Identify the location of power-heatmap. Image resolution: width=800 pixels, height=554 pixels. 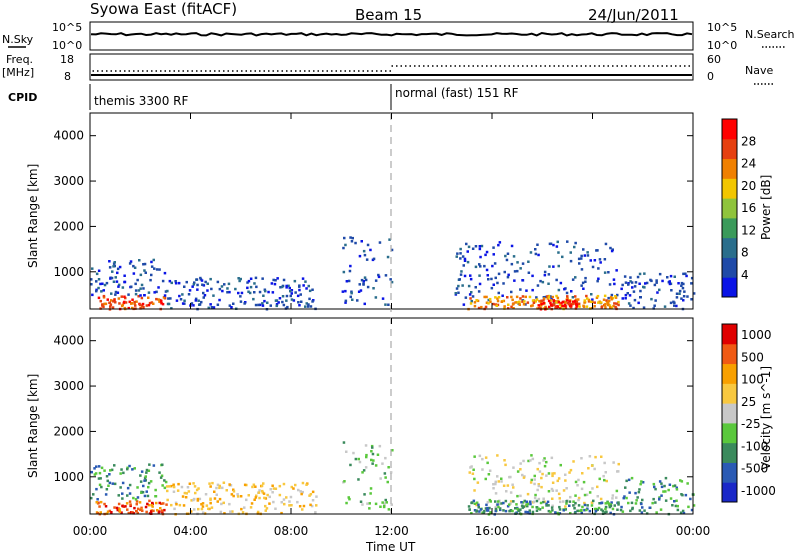
(393, 273).